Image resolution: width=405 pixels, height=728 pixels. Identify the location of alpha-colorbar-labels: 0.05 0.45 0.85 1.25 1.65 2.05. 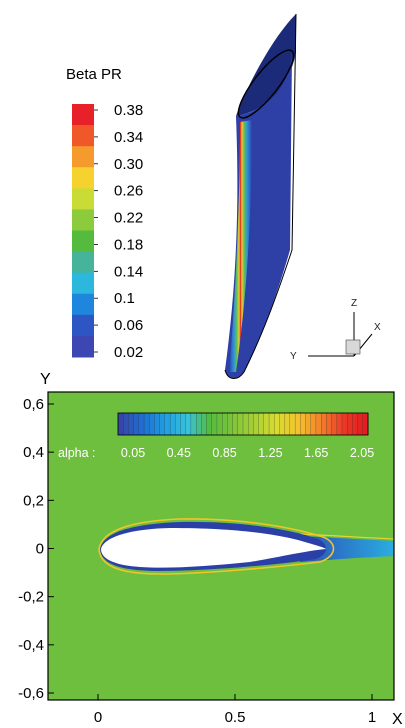
(247, 453).